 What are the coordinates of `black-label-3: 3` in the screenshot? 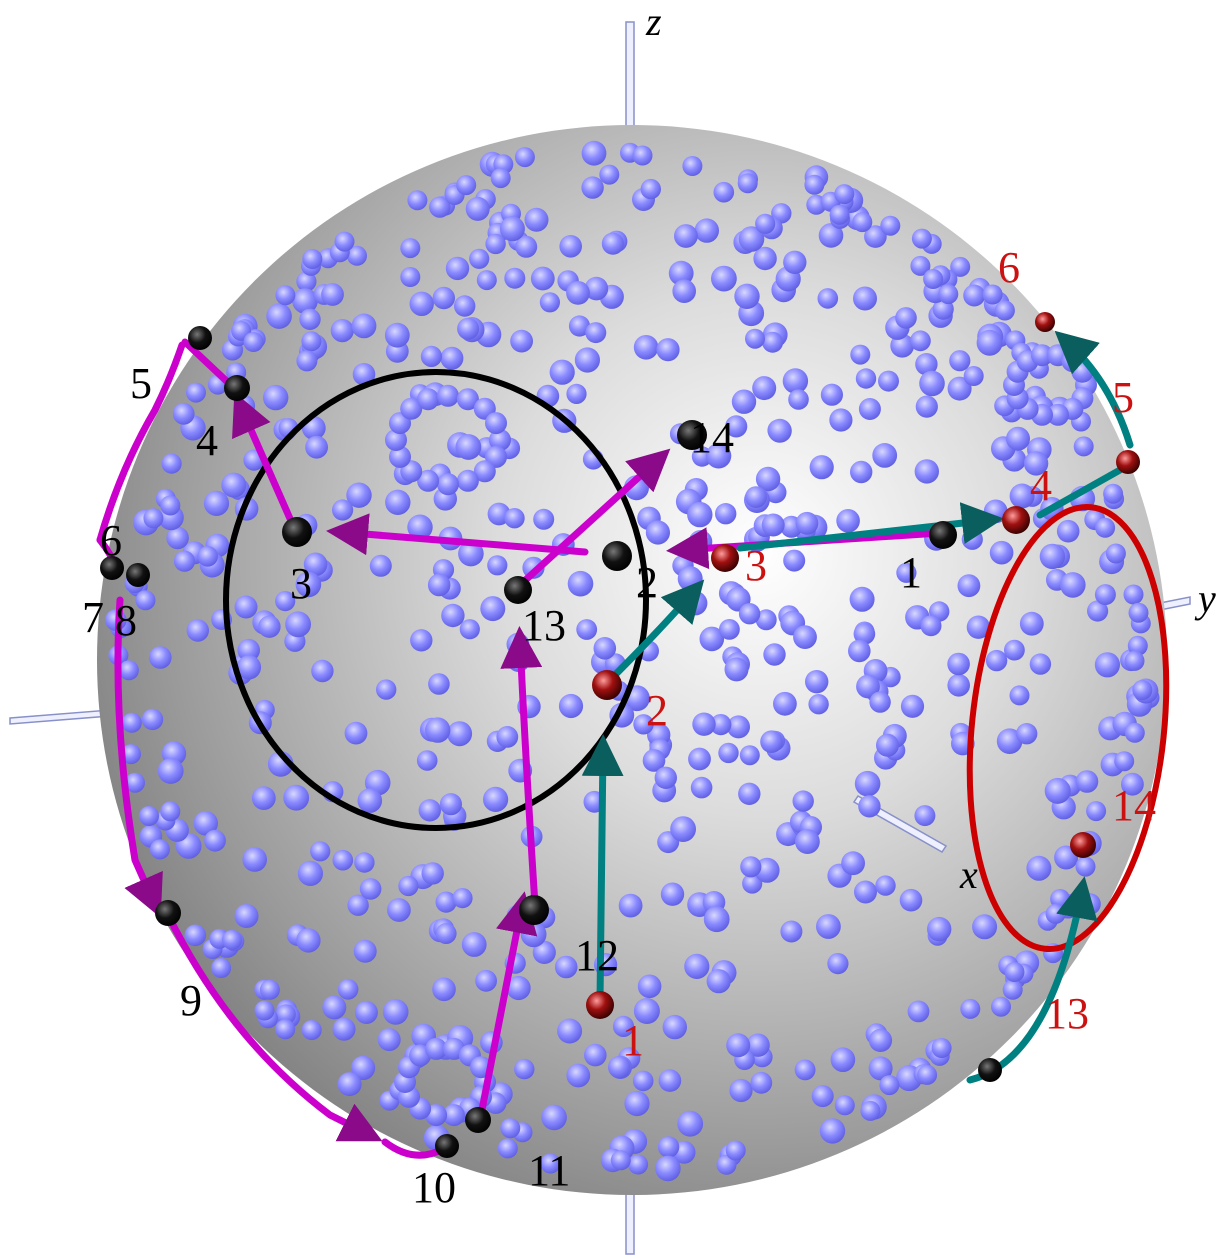 It's located at (301, 583).